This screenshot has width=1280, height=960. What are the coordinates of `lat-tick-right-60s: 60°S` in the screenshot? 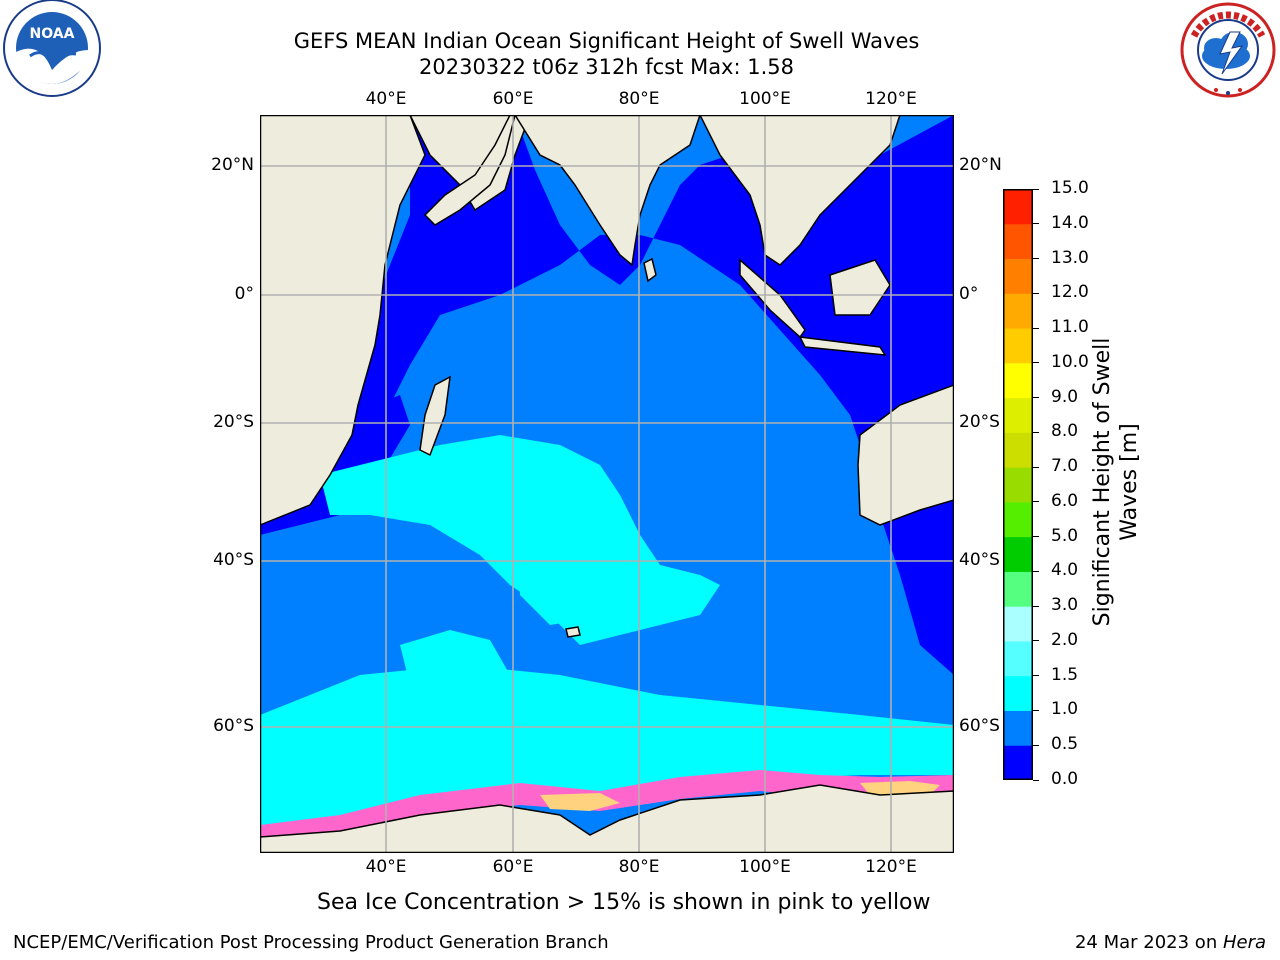 It's located at (979, 726).